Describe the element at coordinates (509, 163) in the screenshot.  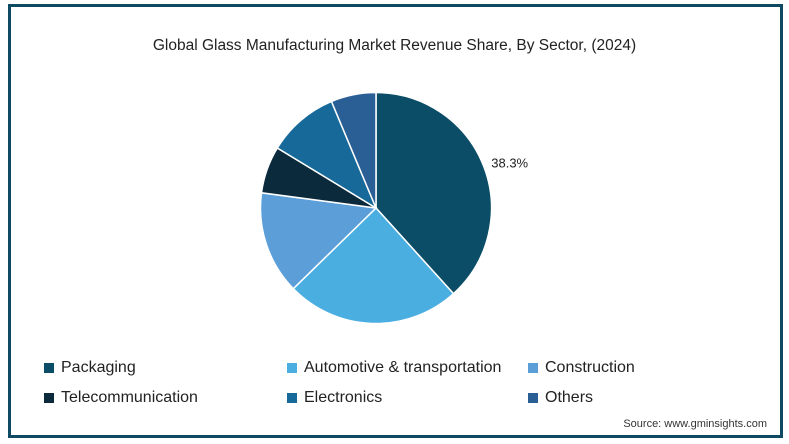
I see `data-label-packaging: 38.3%` at that location.